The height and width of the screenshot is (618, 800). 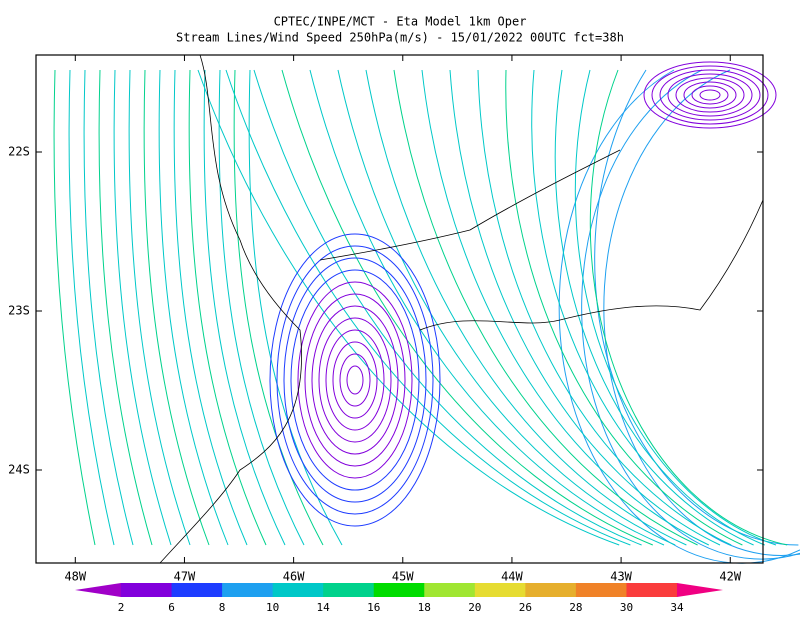 What do you see at coordinates (185, 577) in the screenshot?
I see `x-tick-label: 47W` at bounding box center [185, 577].